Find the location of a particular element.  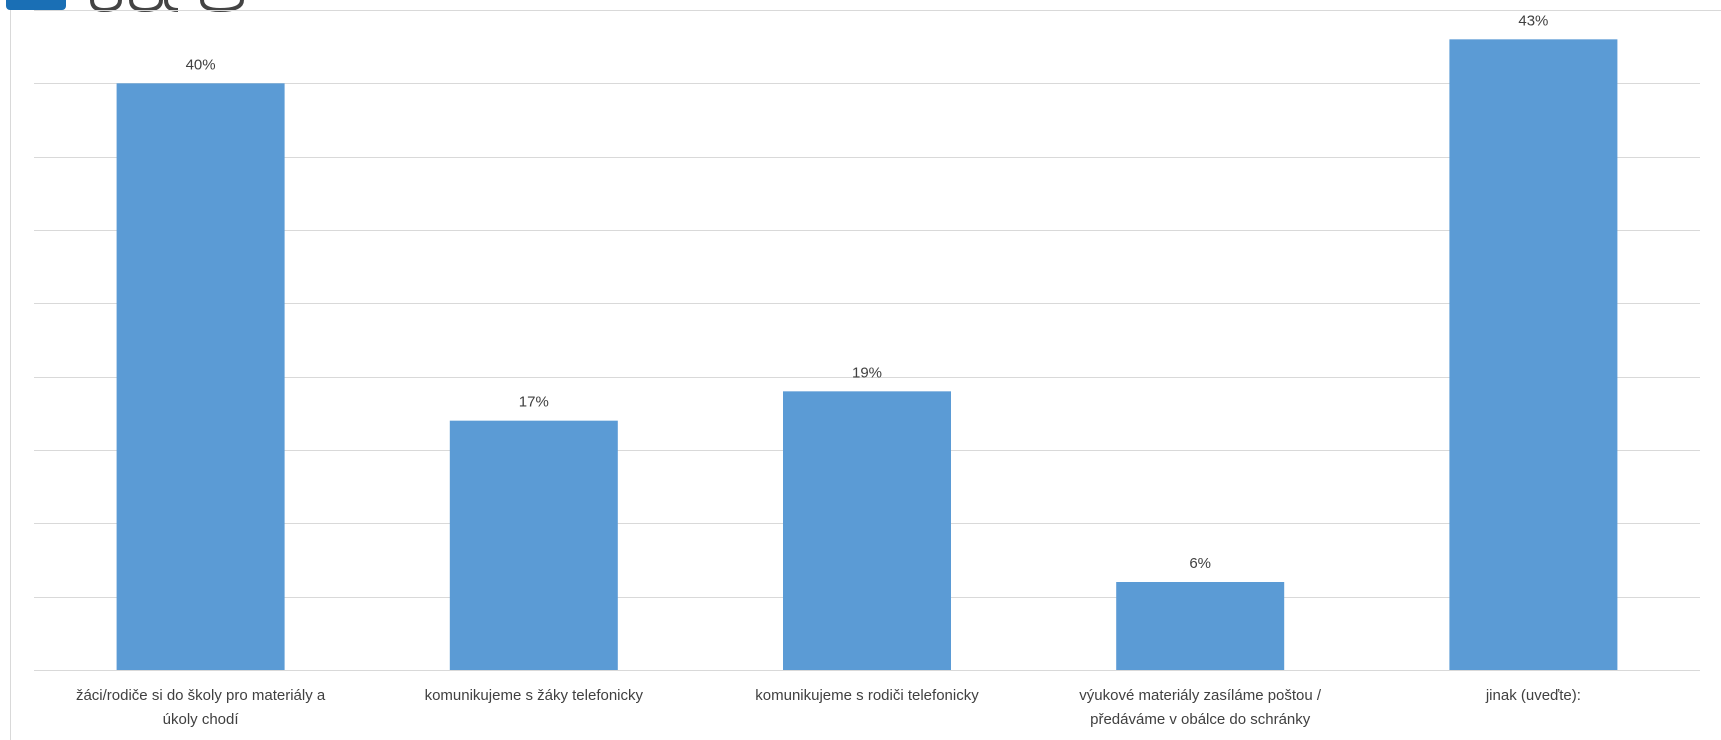

category-label: komunikujeme s žáky telefonicky is located at coordinates (534, 695).